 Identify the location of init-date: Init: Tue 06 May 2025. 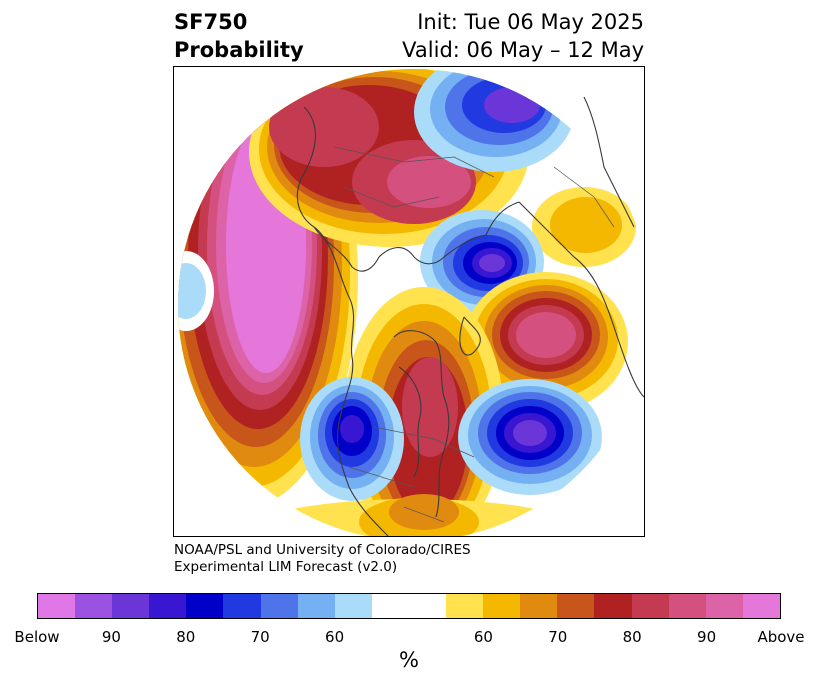
(530, 22).